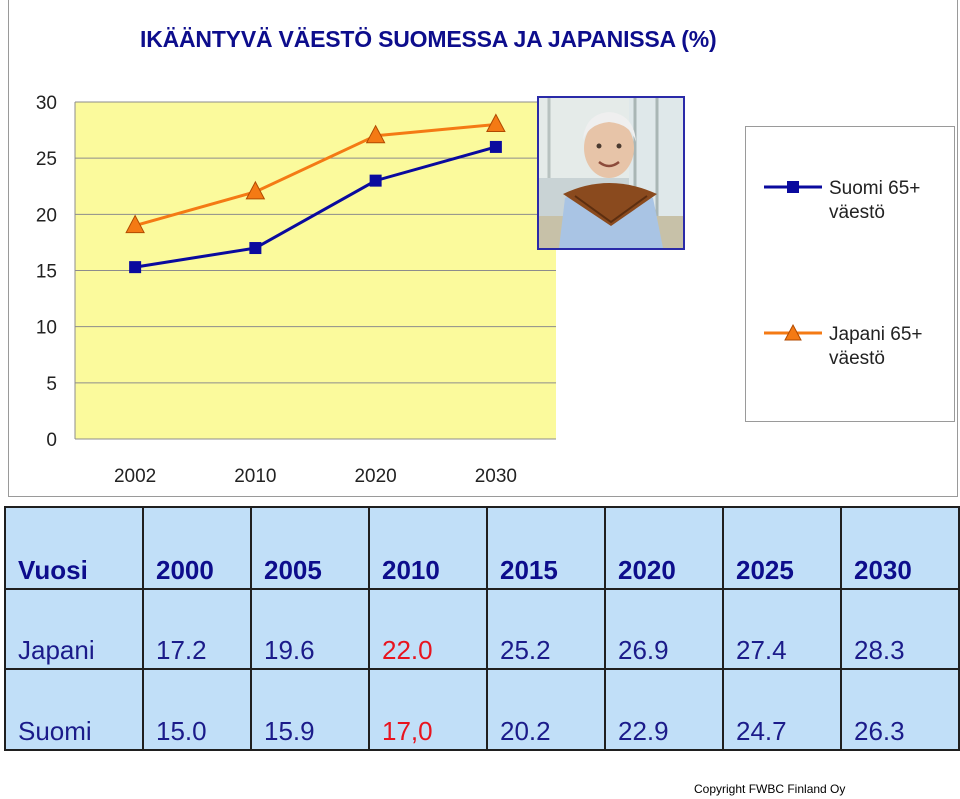 Image resolution: width=960 pixels, height=799 pixels. I want to click on copyright-text: Copyright FWBC Finland Oy, so click(770, 789).